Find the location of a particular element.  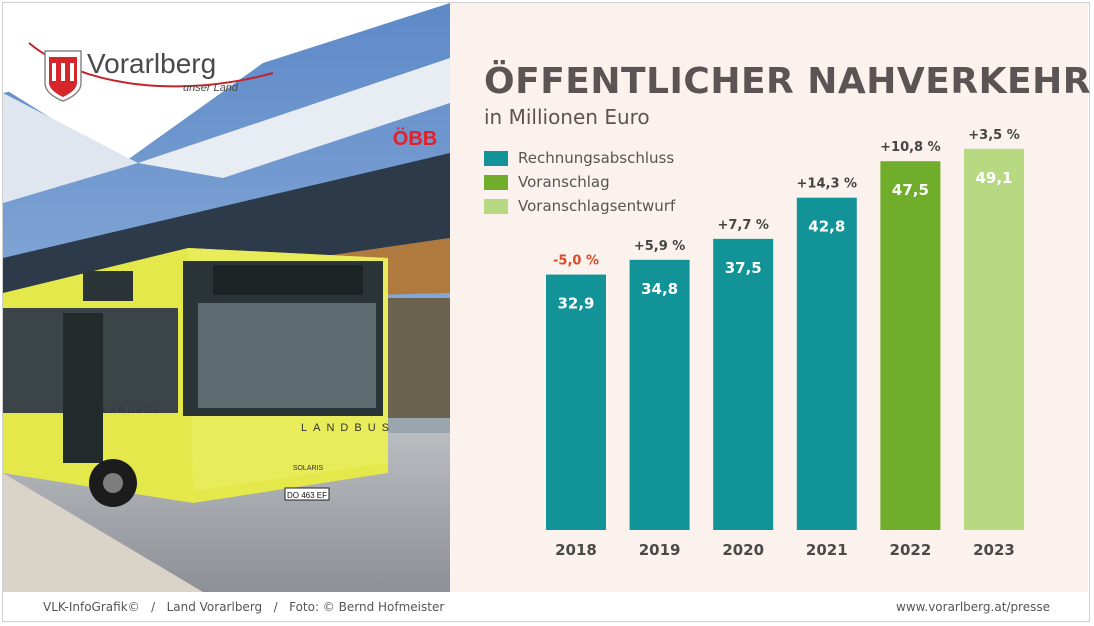

footer-url: www.vorarlberg.at/presse is located at coordinates (973, 607).